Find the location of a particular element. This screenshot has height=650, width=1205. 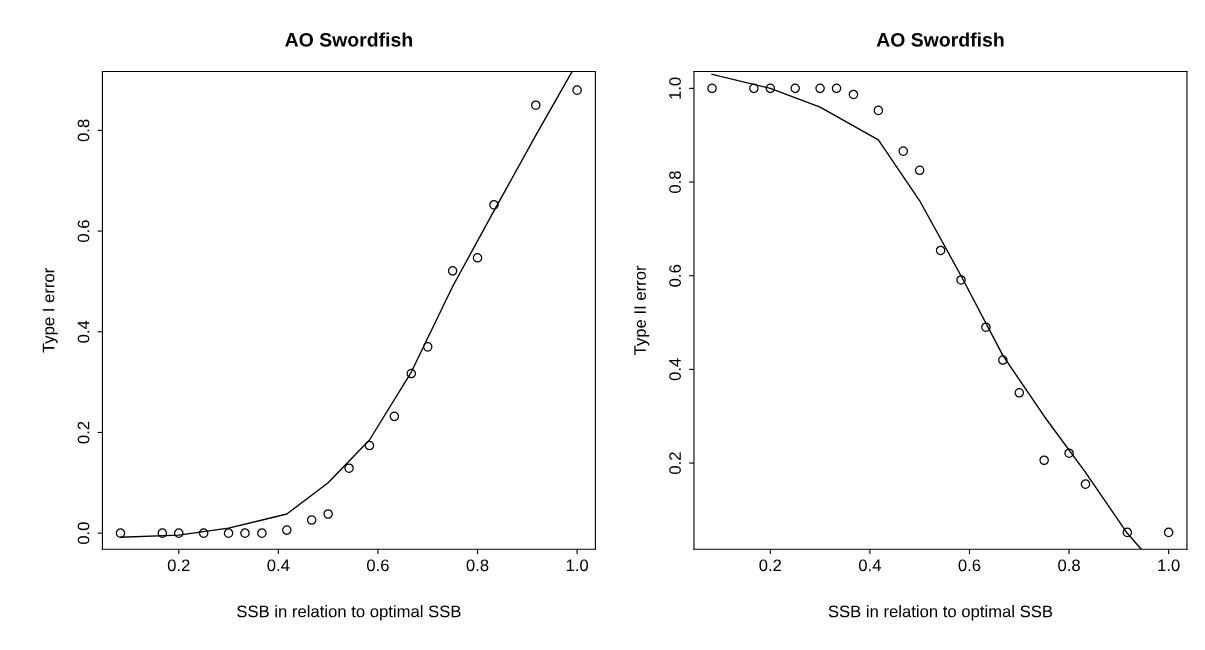

y-tick-label: 0.0 is located at coordinates (83, 533).